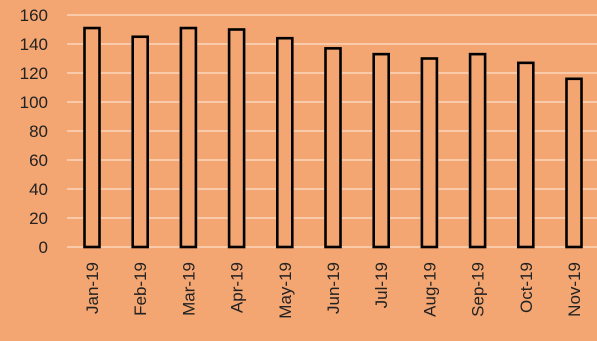 This screenshot has height=341, width=597. Describe the element at coordinates (34, 73) in the screenshot. I see `y-tick-label-120: 120` at that location.